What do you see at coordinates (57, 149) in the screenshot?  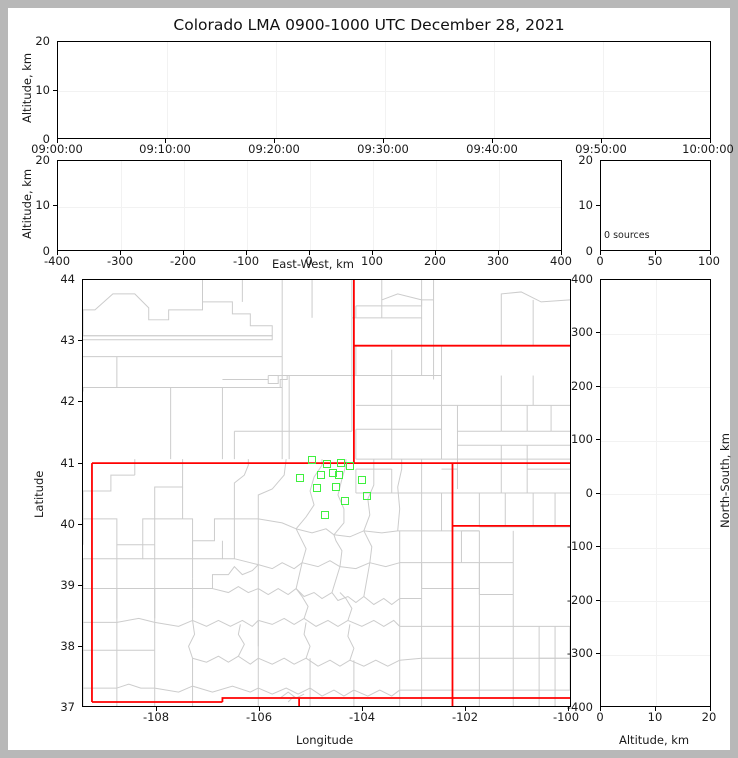 I see `tick-label-x: 09:00:00` at bounding box center [57, 149].